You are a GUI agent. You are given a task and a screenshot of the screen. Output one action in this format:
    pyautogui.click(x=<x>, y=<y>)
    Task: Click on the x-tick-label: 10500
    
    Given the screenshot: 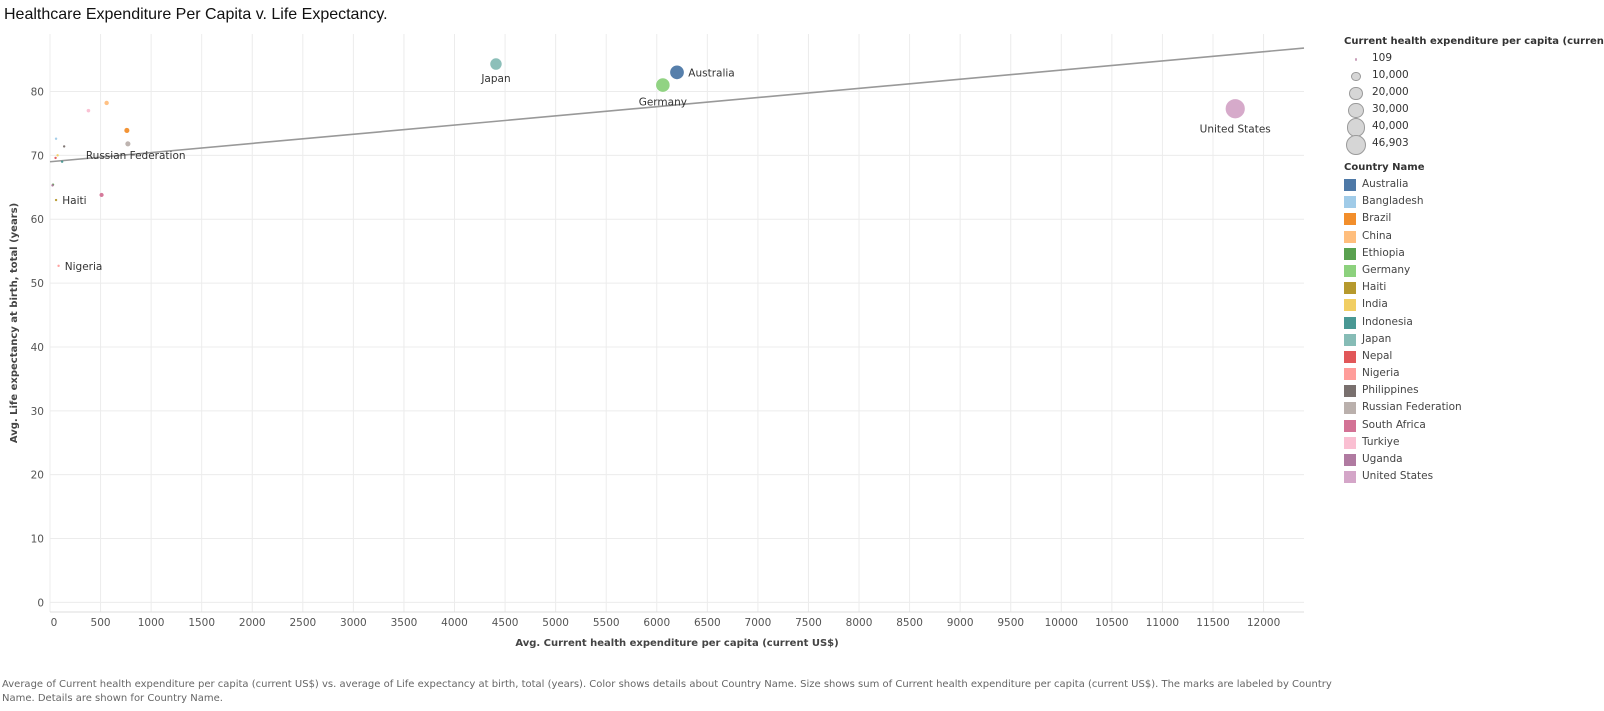 What is the action you would take?
    pyautogui.click(x=1111, y=623)
    